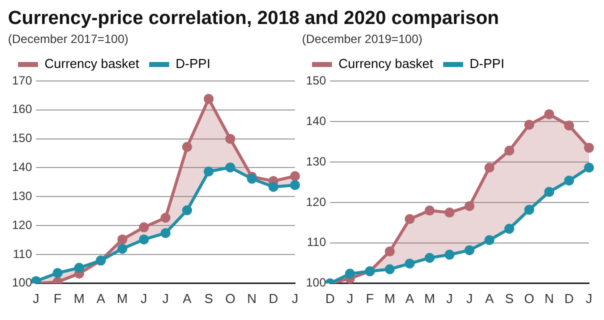 The width and height of the screenshot is (604, 320). Describe the element at coordinates (69, 40) in the screenshot. I see `chart-subtitle: (December 2017=100)` at that location.